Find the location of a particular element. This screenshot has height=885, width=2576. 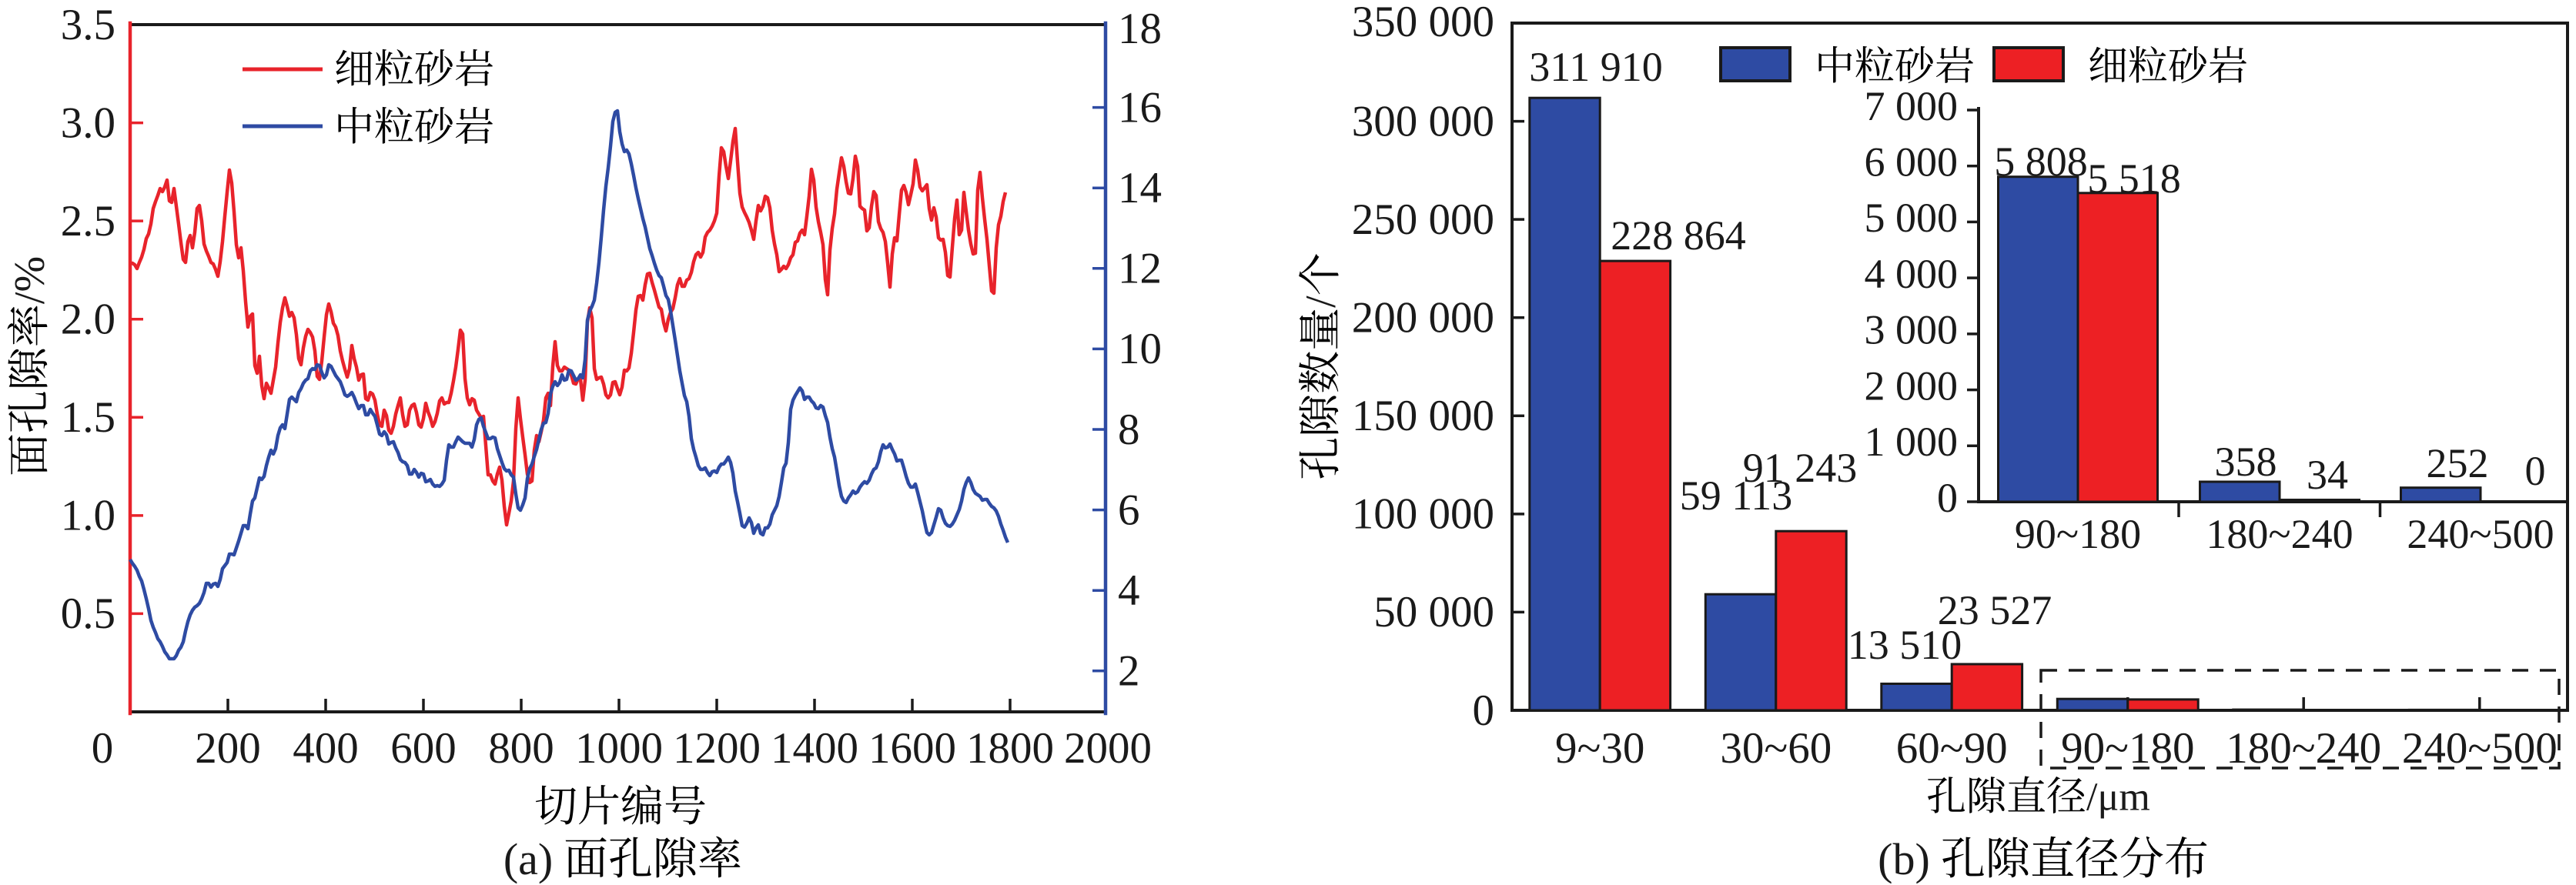

svg-text: 0.5 is located at coordinates (88, 613).